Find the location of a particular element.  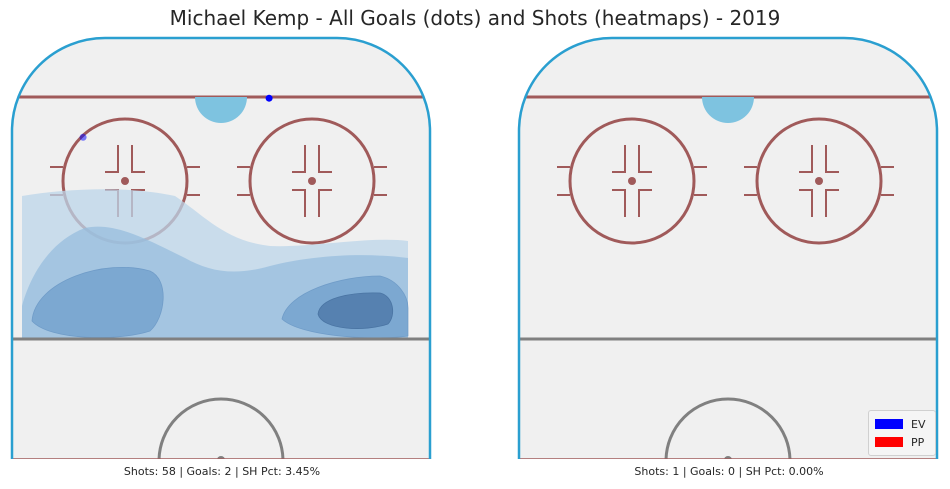

faceoff-circle-left is located at coordinates (632, 181).